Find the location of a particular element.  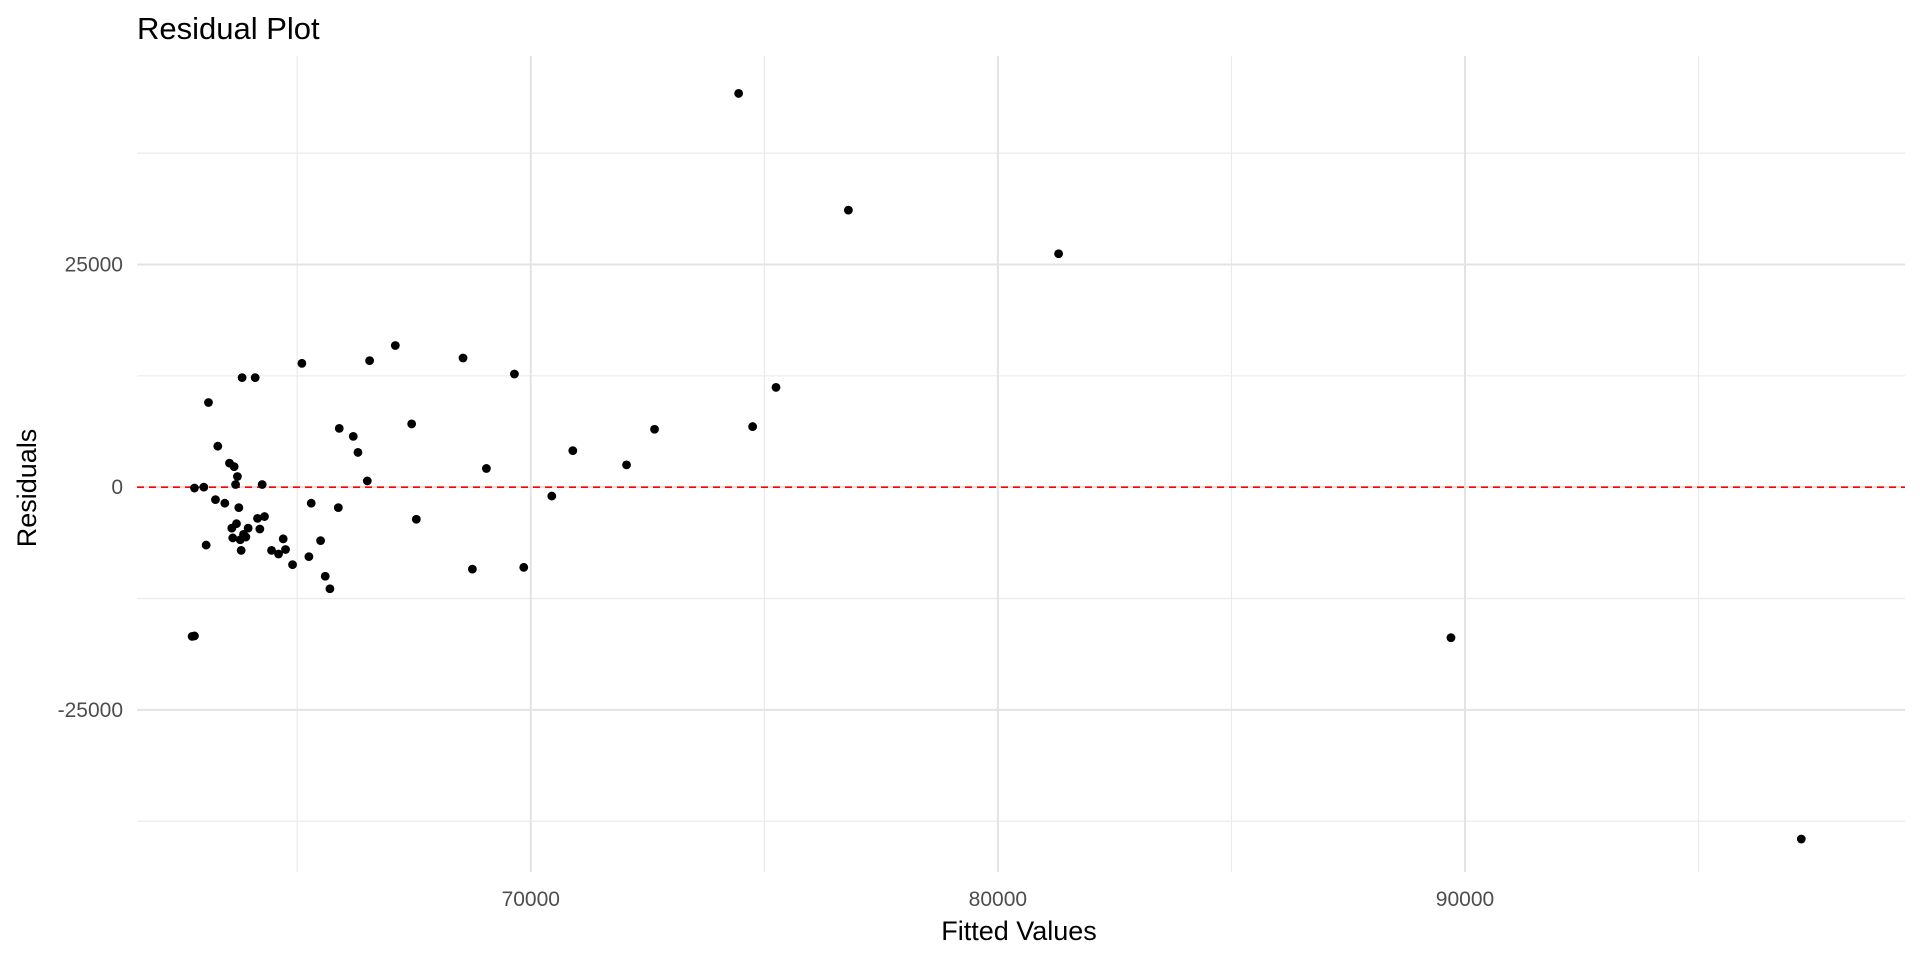

x-tick-label: 80000 is located at coordinates (998, 899).